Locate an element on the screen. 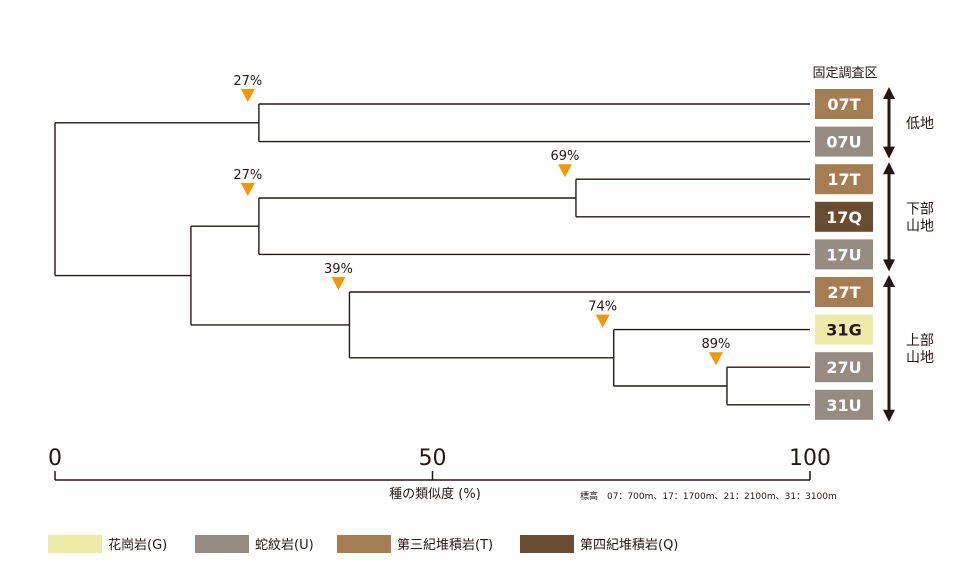 Image resolution: width=955 pixels, height=569 pixels. leaf-07t: 07T is located at coordinates (844, 104).